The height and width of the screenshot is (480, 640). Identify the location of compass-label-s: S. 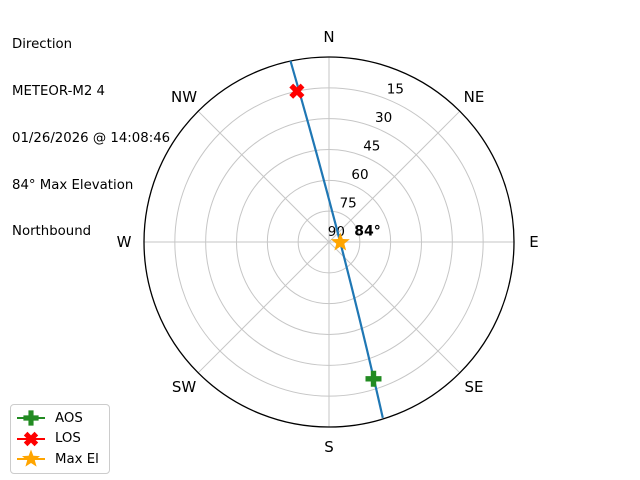
(329, 447).